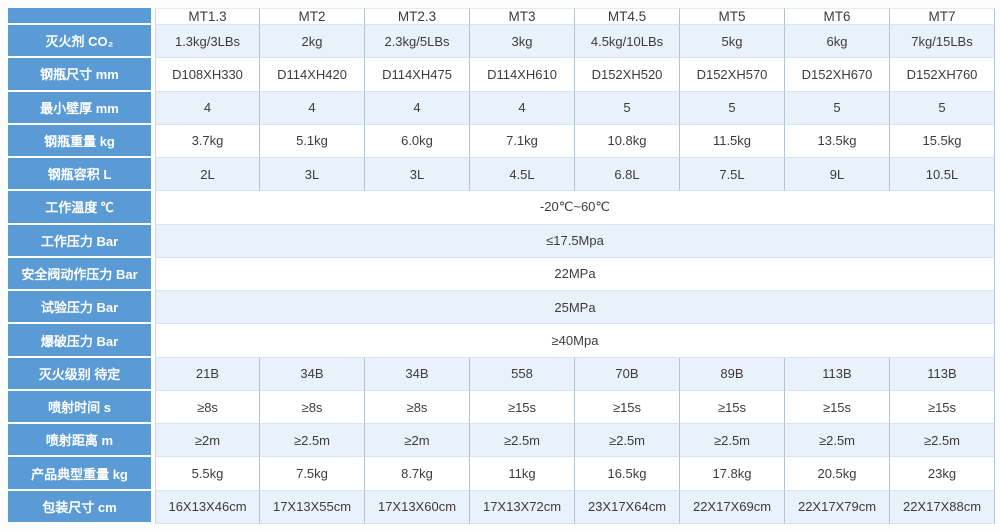 This screenshot has height=531, width=1000. I want to click on value-cell: 10.8kg, so click(627, 141).